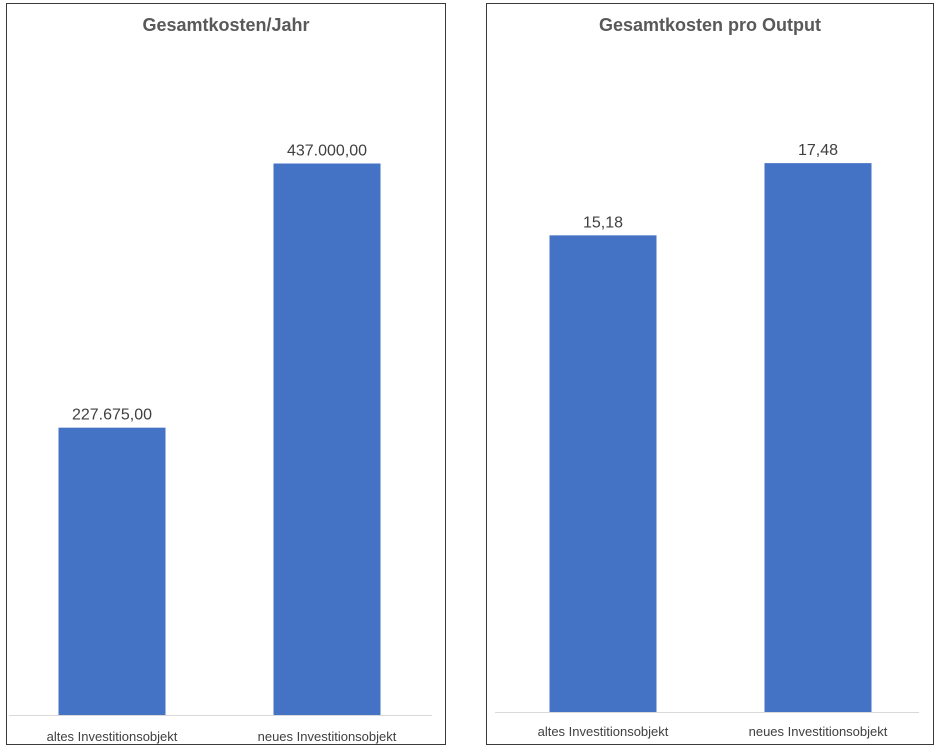 The height and width of the screenshot is (752, 939). What do you see at coordinates (112, 415) in the screenshot?
I see `data-label: 227.675,00` at bounding box center [112, 415].